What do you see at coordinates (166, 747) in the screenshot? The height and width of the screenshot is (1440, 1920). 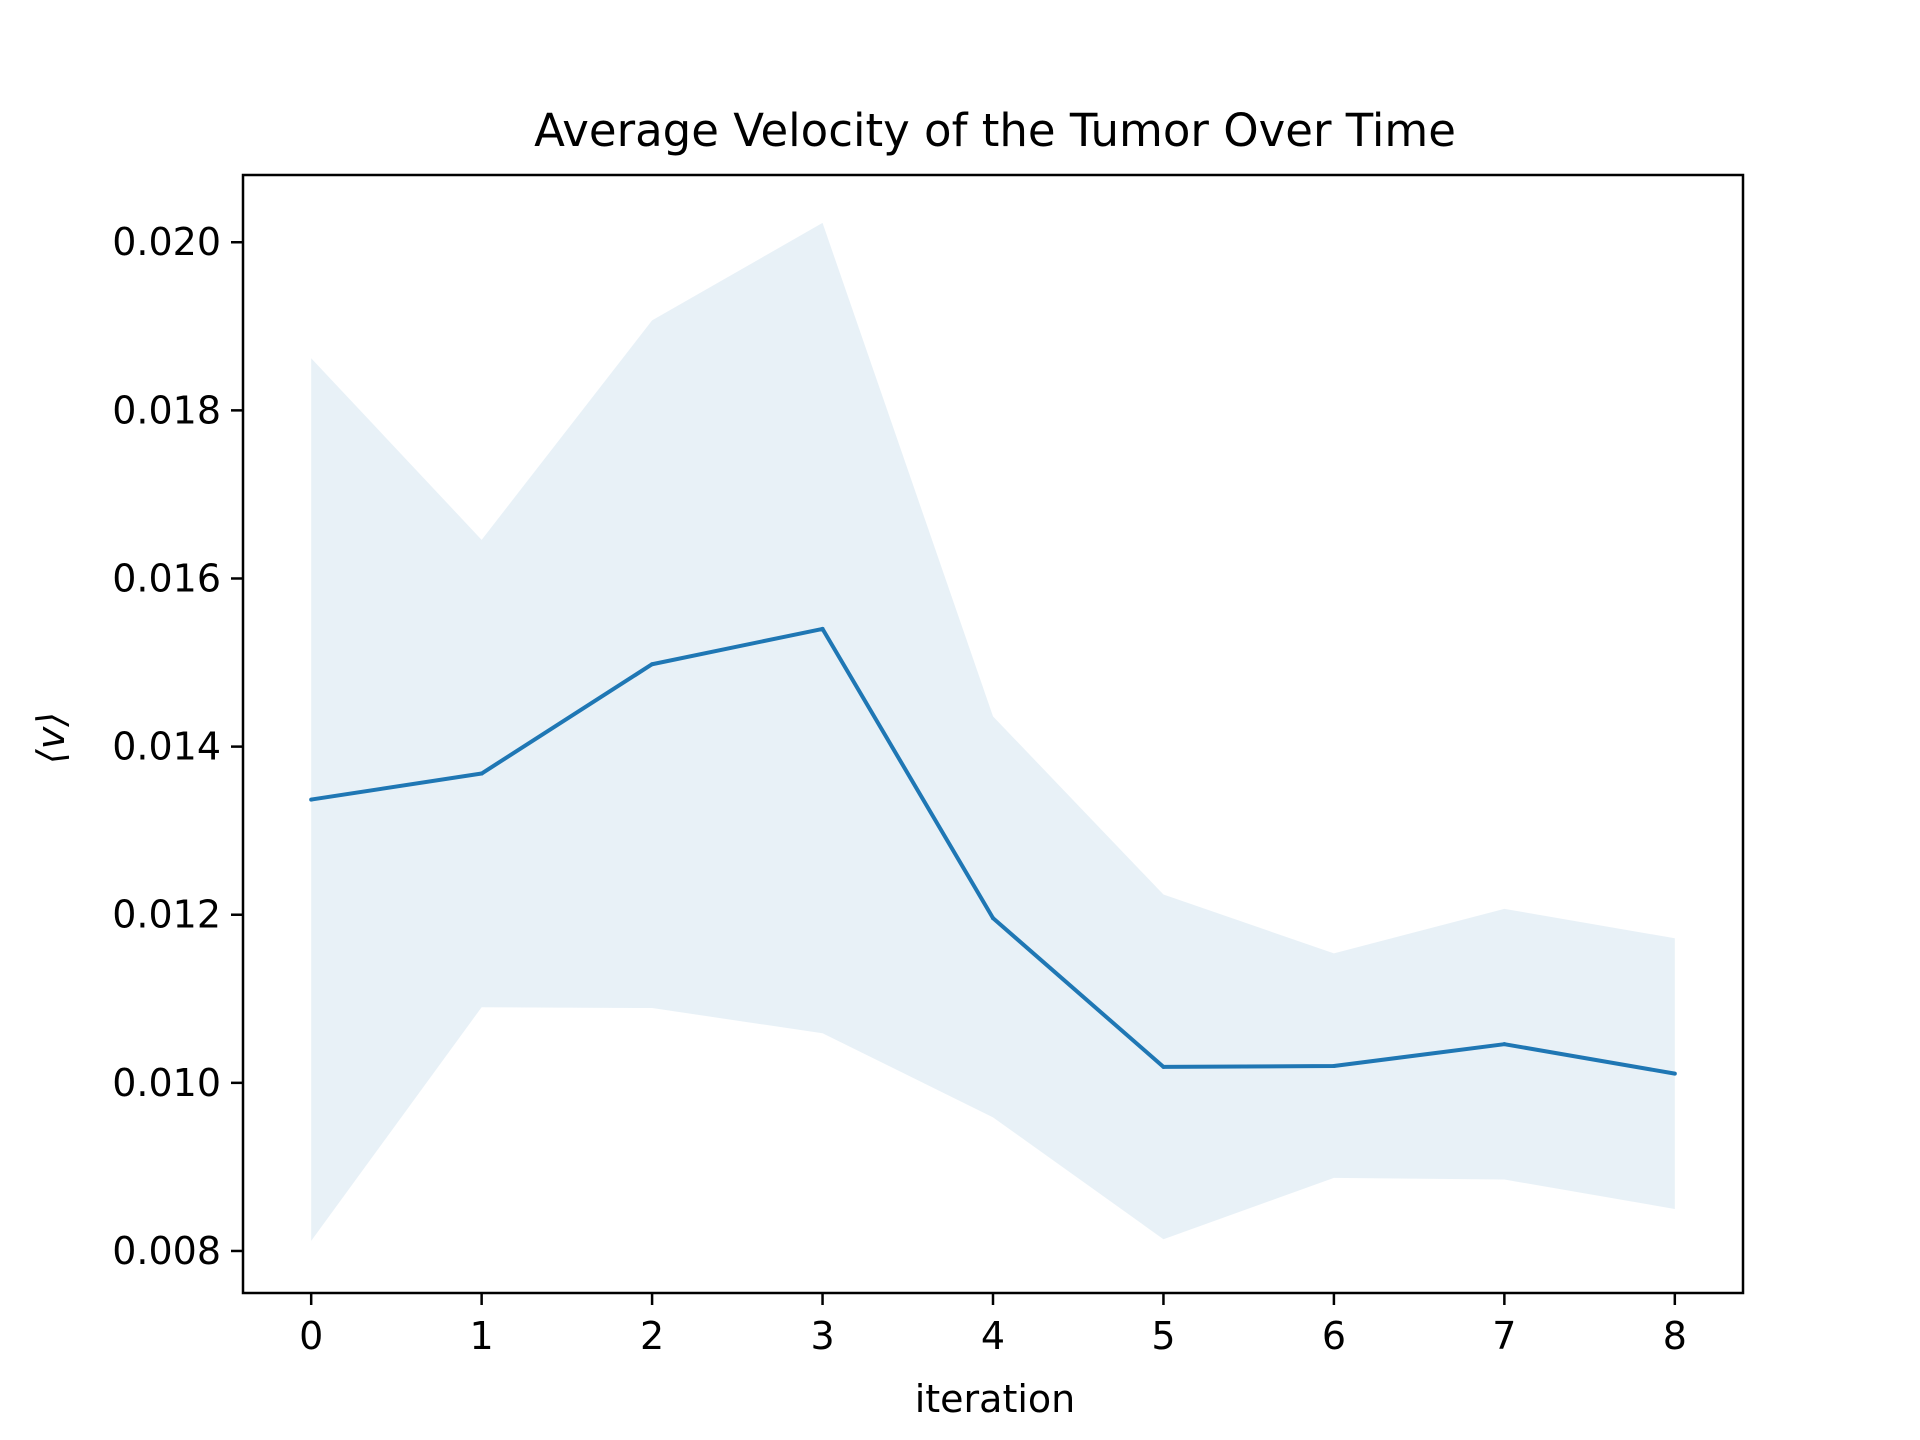 I see `y-tick-label-3: 0.014` at bounding box center [166, 747].